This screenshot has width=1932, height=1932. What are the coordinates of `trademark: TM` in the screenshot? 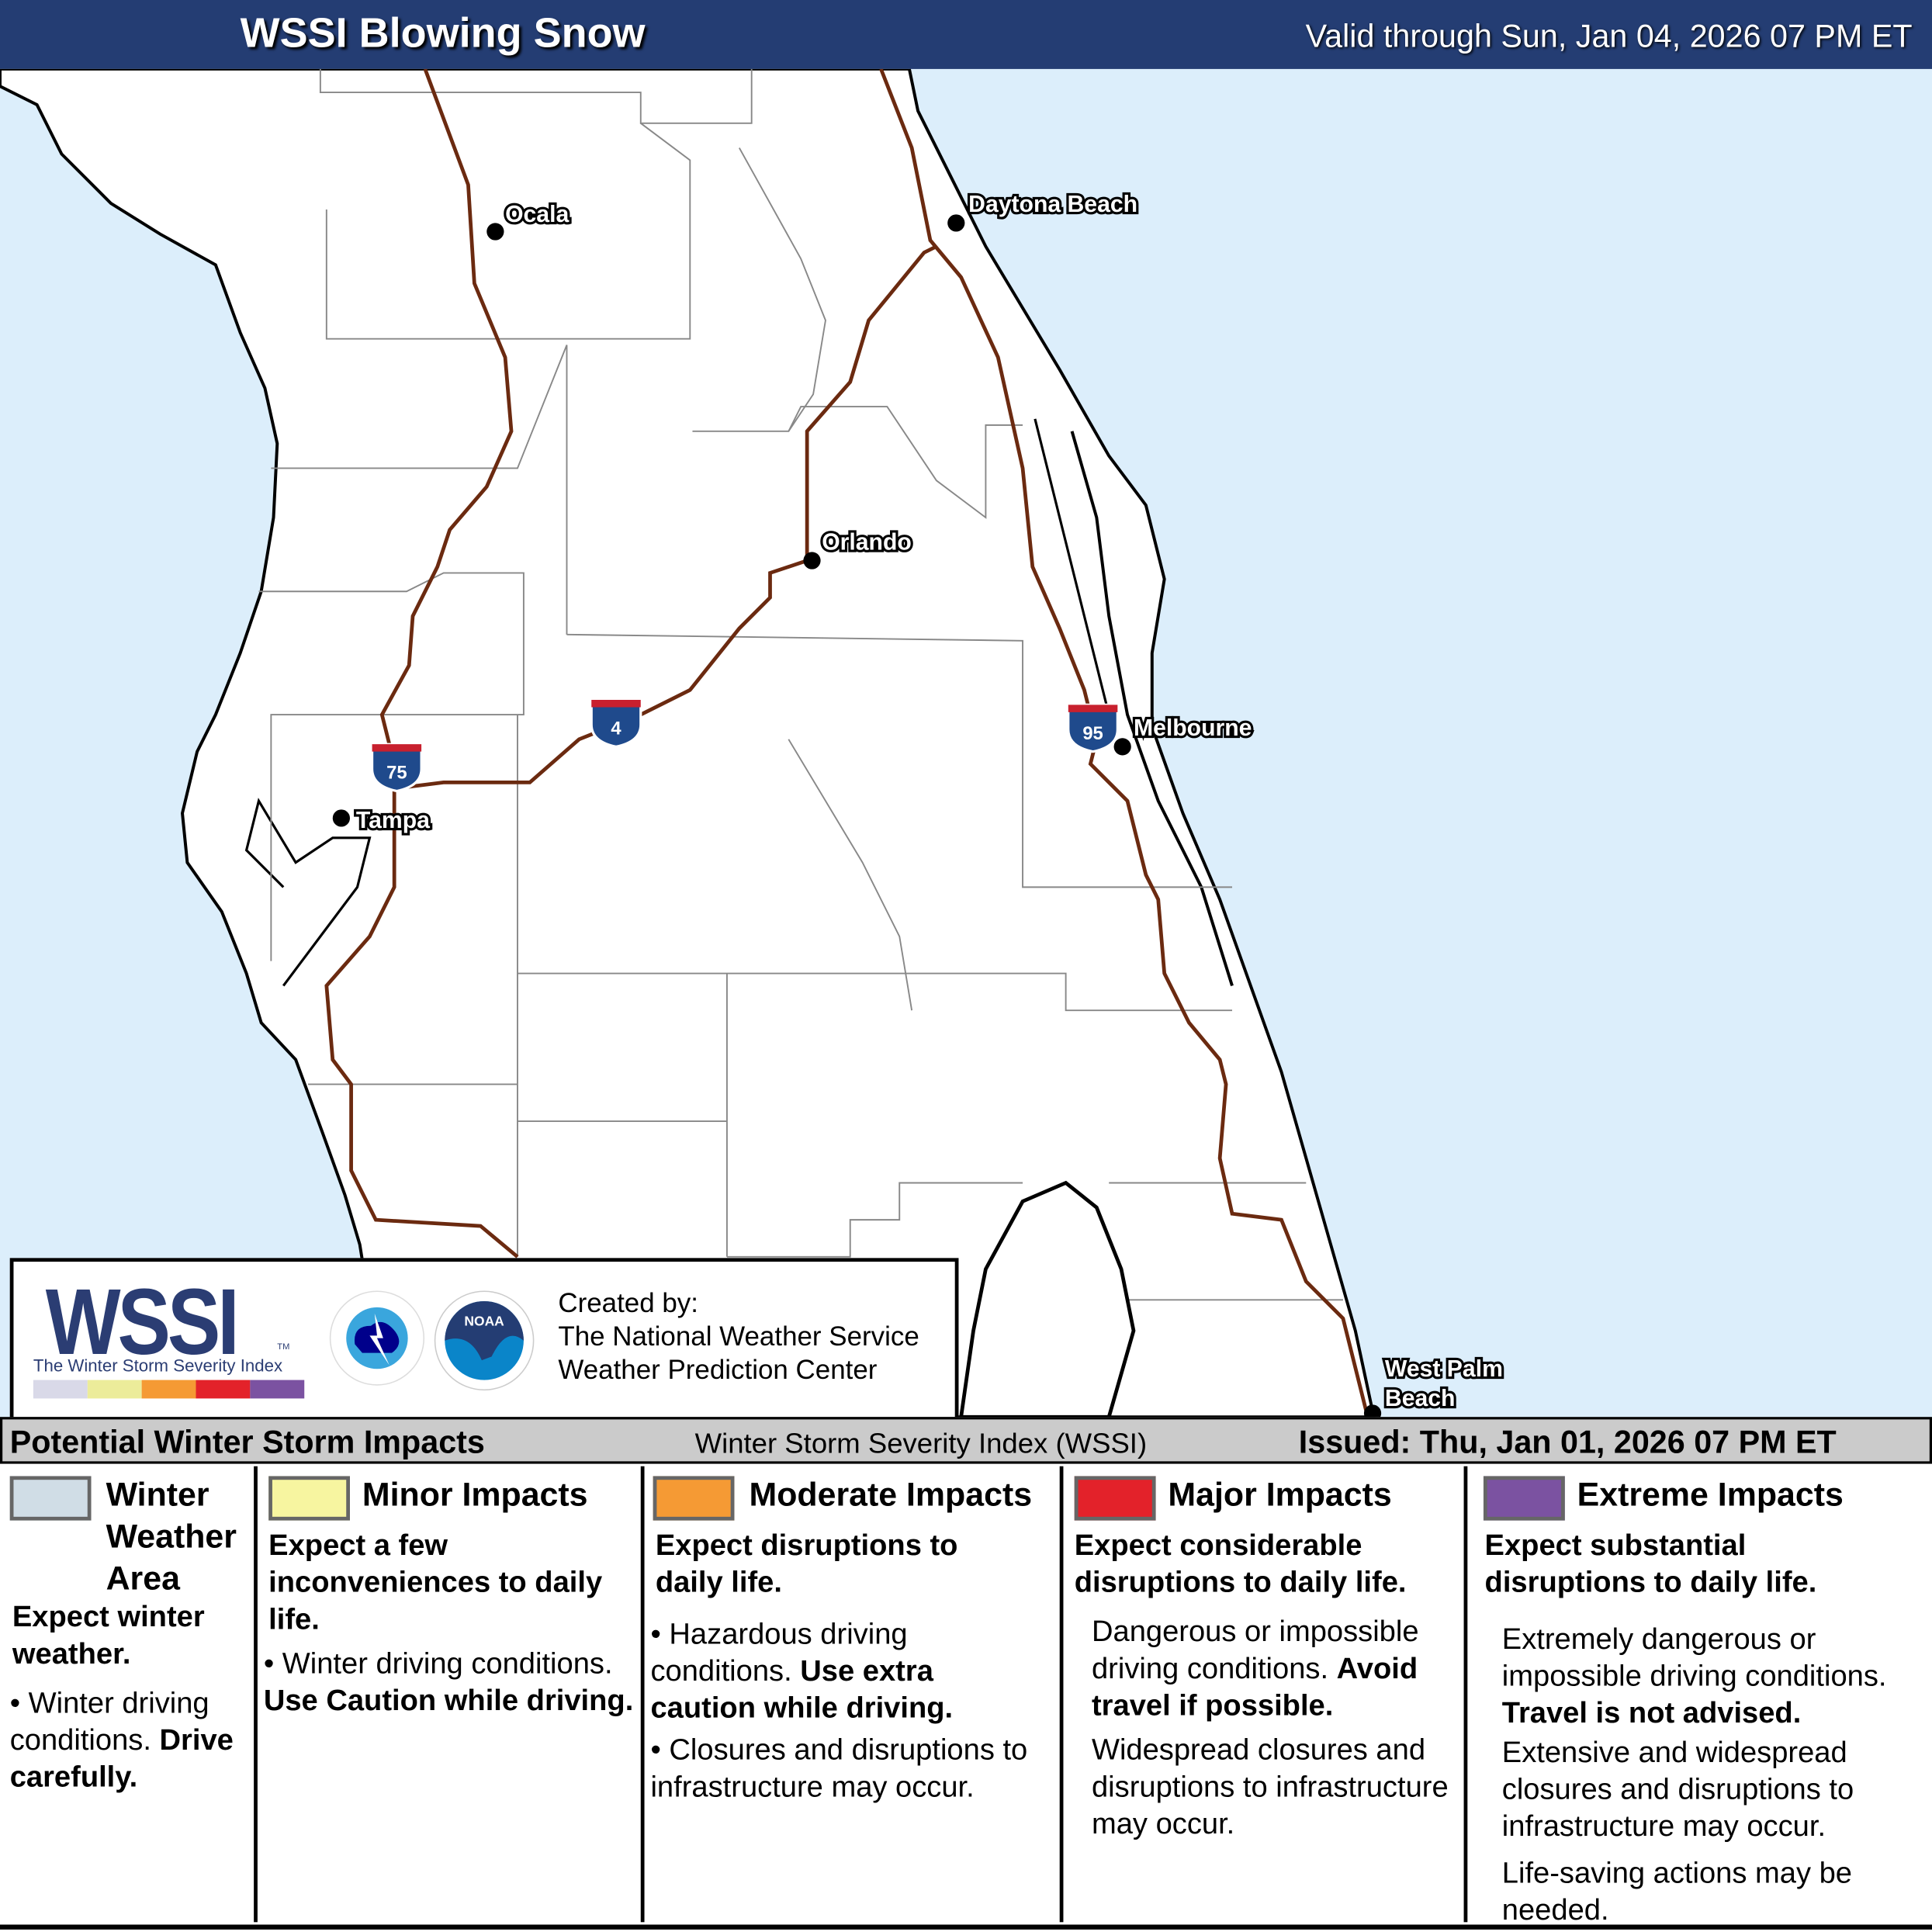 It's located at (283, 1347).